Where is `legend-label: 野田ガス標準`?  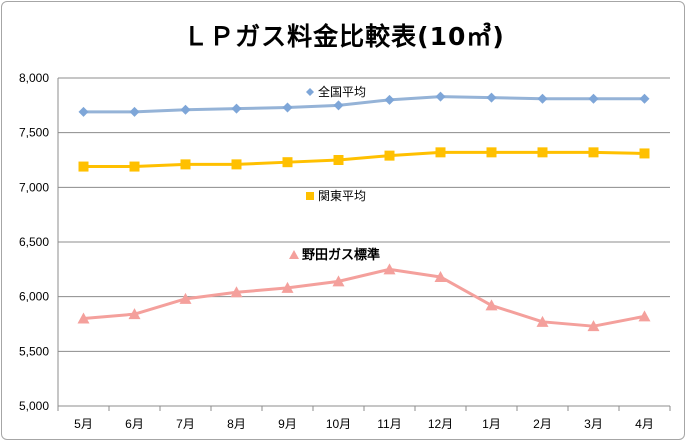
legend-label: 野田ガス標準 is located at coordinates (341, 255).